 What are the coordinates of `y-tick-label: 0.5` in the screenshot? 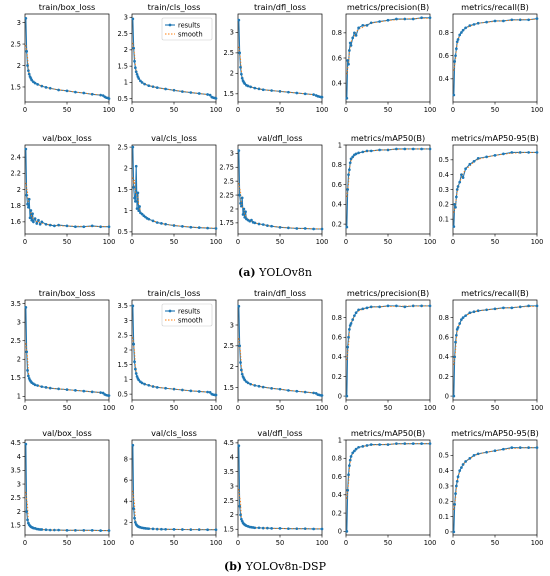 It's located at (123, 232).